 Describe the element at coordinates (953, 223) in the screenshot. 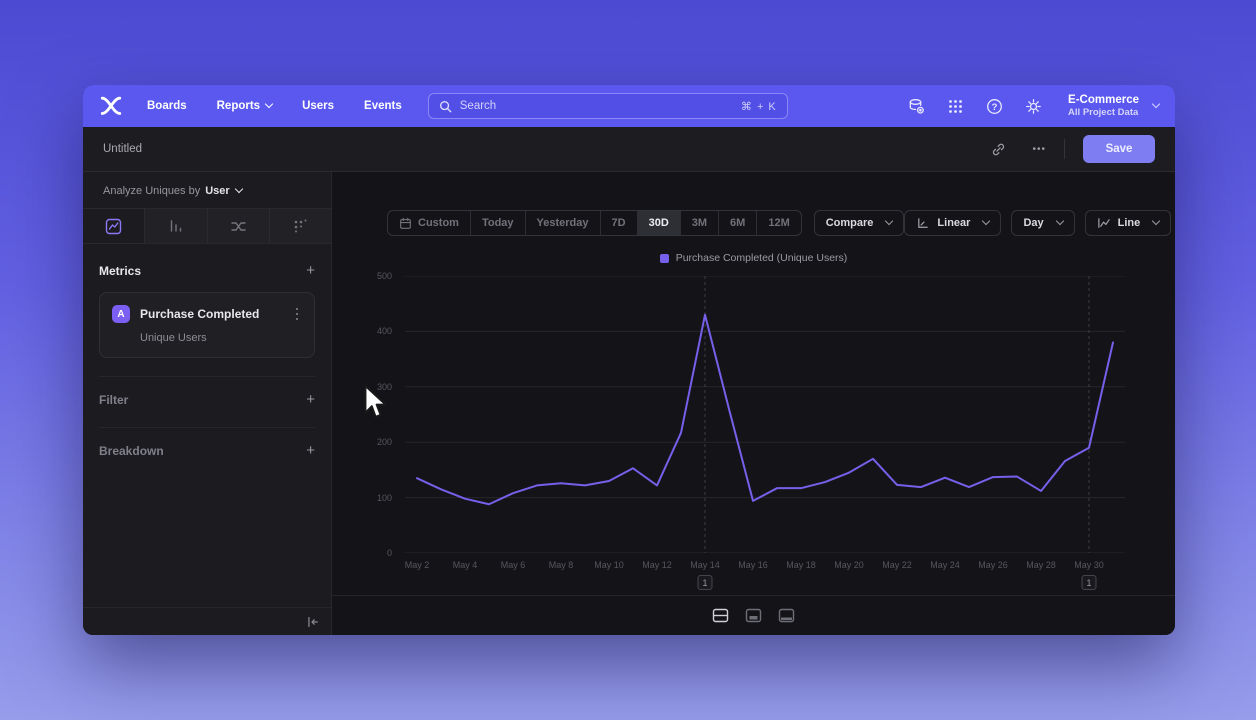

I see `axis-scale-dropdown: Linear` at that location.